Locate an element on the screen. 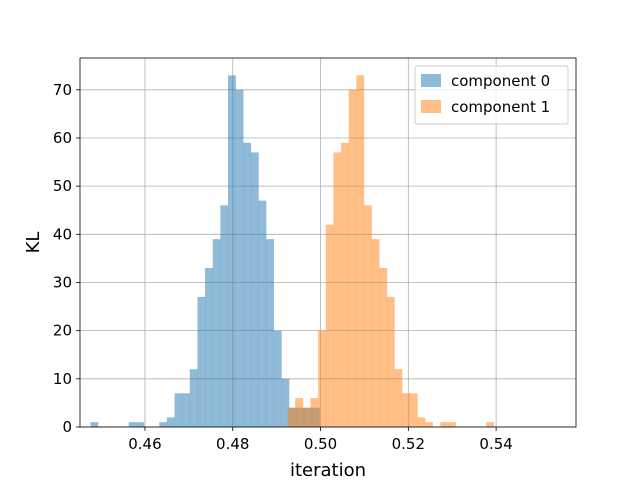  y-axis-label: KL is located at coordinates (33, 243).